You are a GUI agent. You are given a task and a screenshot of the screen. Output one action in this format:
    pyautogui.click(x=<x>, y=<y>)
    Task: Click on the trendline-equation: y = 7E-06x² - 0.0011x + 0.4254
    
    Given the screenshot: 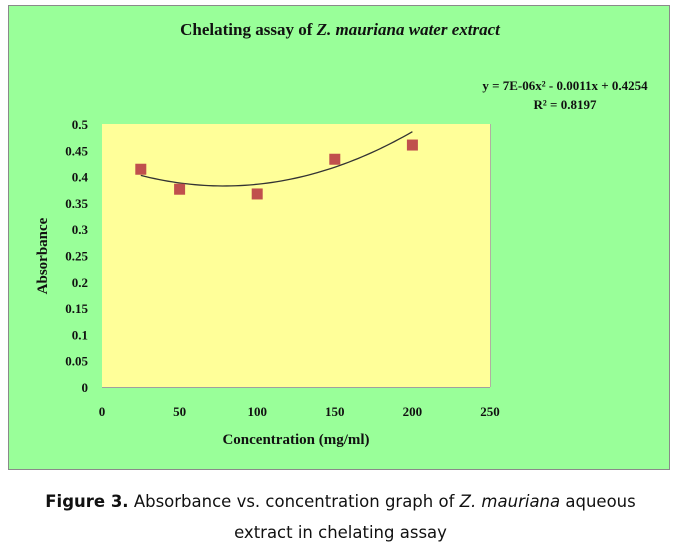 What is the action you would take?
    pyautogui.click(x=565, y=85)
    